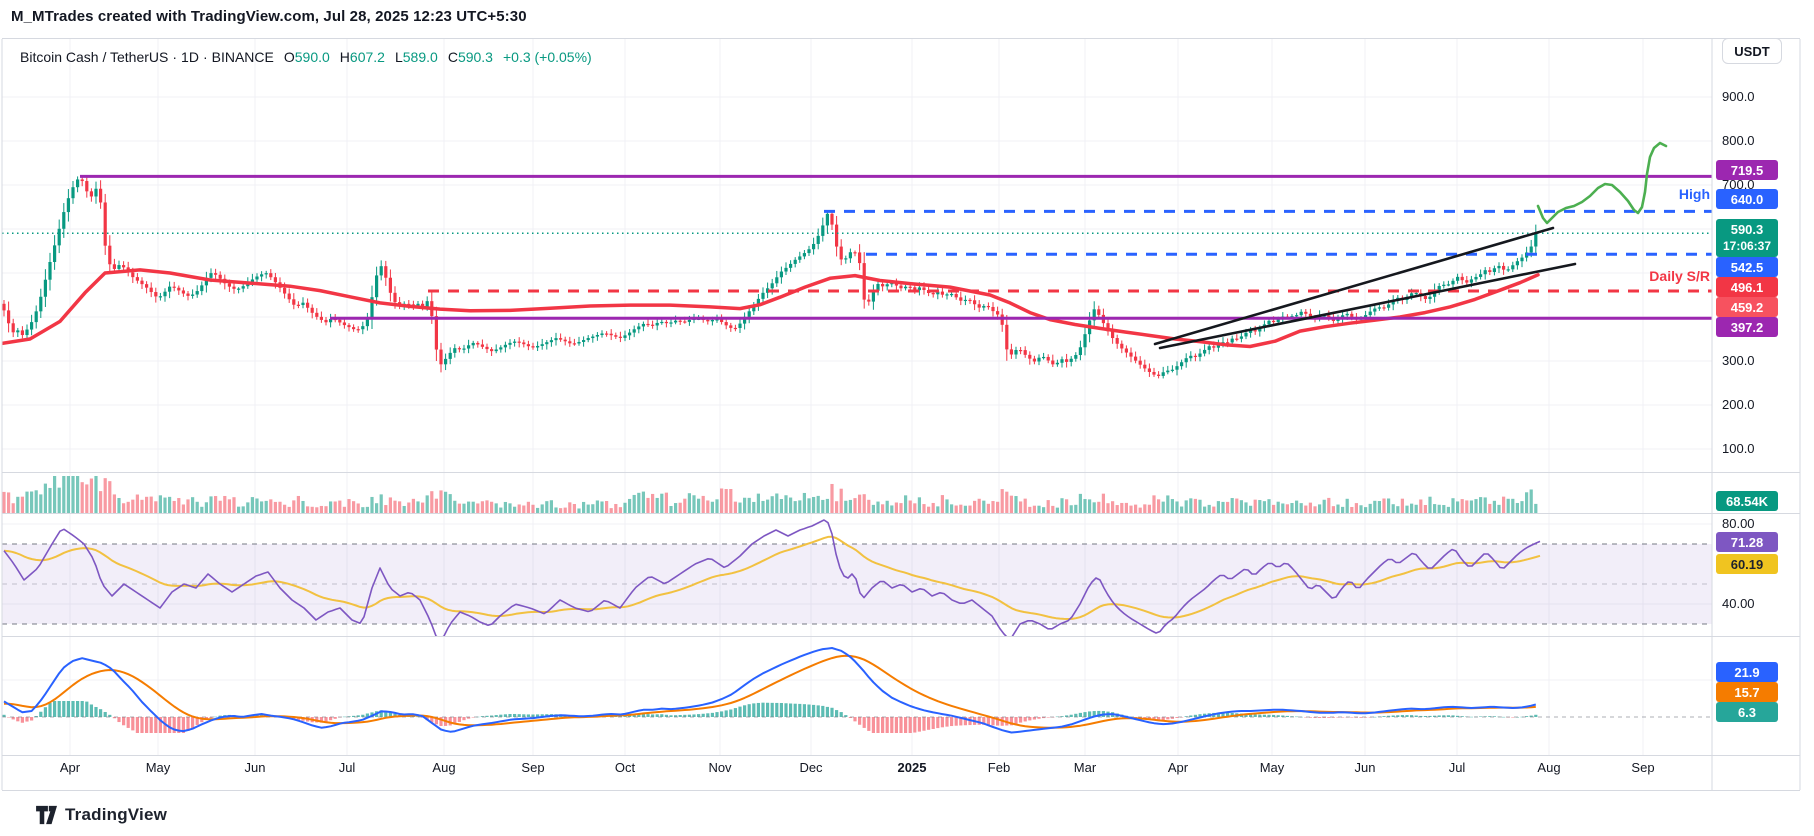  Describe the element at coordinates (1747, 542) in the screenshot. I see `rsi-value-label: 71.28` at that location.